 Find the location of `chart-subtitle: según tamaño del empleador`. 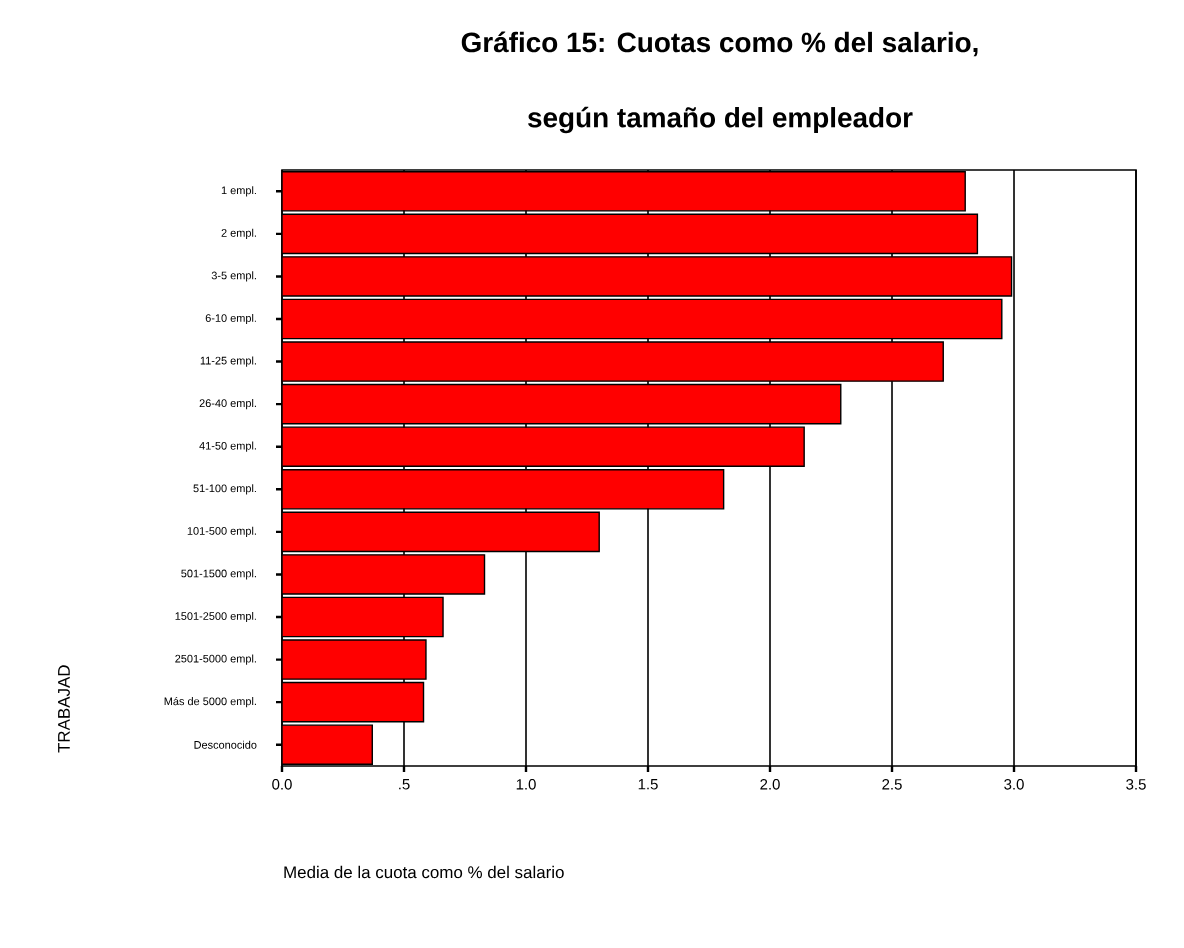

chart-subtitle: según tamaño del empleador is located at coordinates (720, 120).